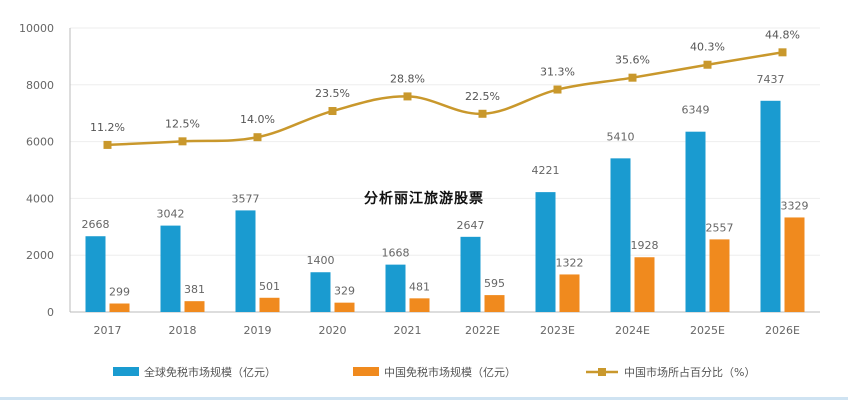 The height and width of the screenshot is (400, 848). Describe the element at coordinates (257, 119) in the screenshot. I see `line-point-label: 14.0%` at that location.